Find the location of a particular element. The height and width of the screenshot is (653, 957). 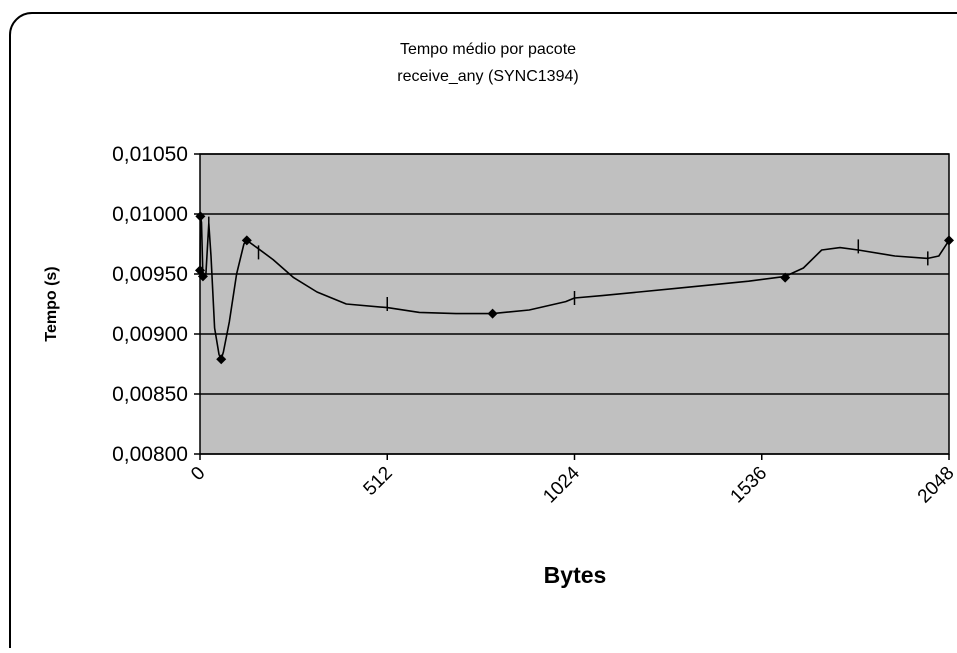

y-axis-title: Tempo (s) is located at coordinates (51, 303).